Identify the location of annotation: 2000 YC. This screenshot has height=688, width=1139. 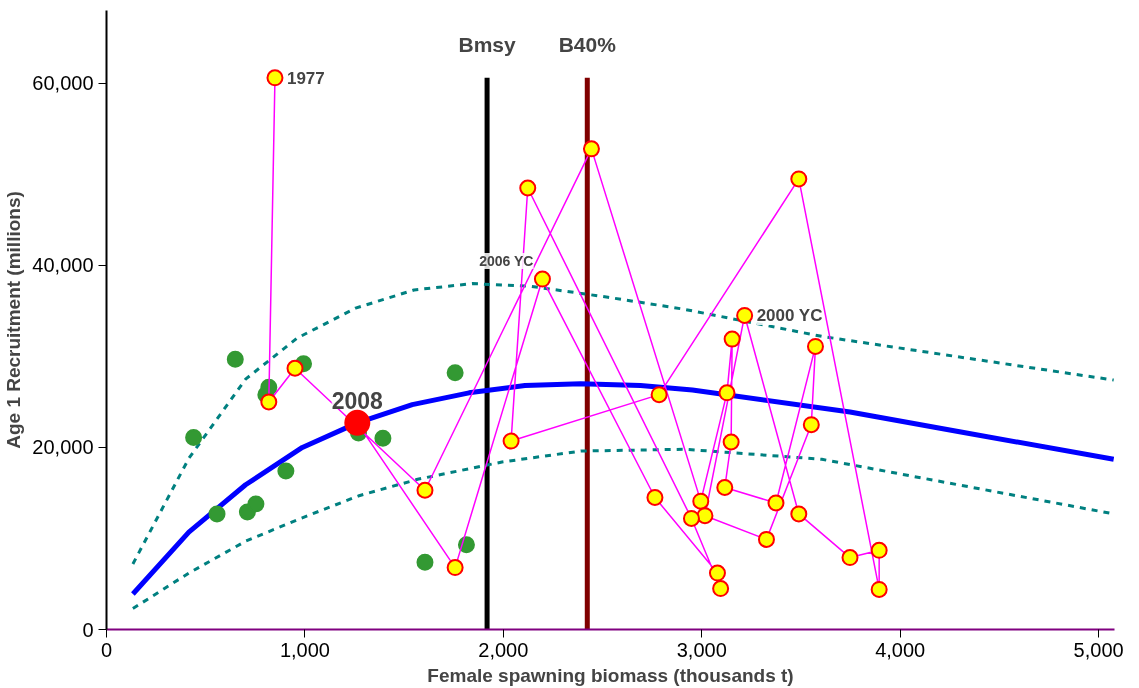
(789, 315).